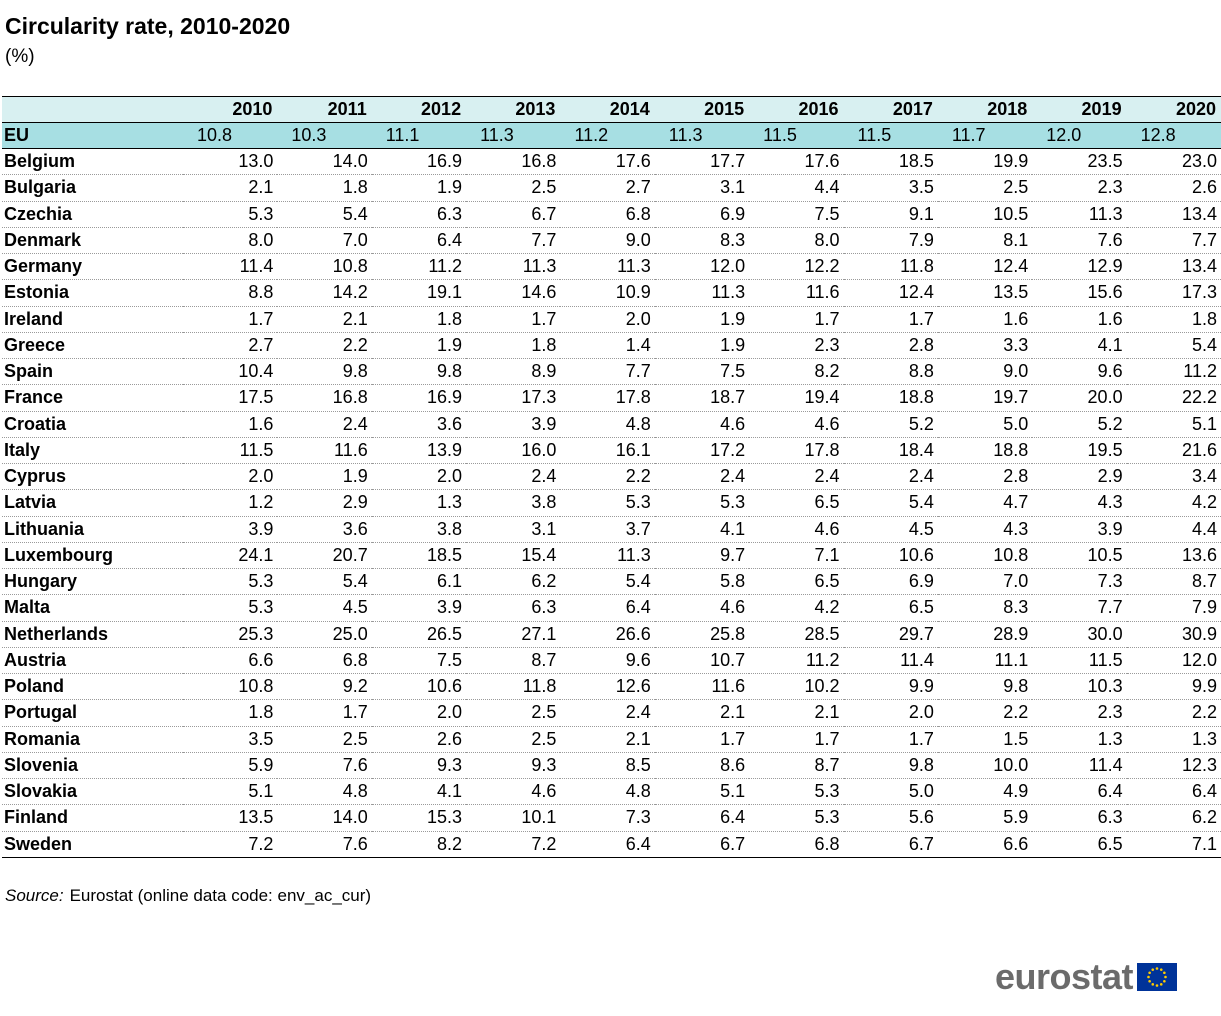  I want to click on table-cell: 19.1, so click(419, 293).